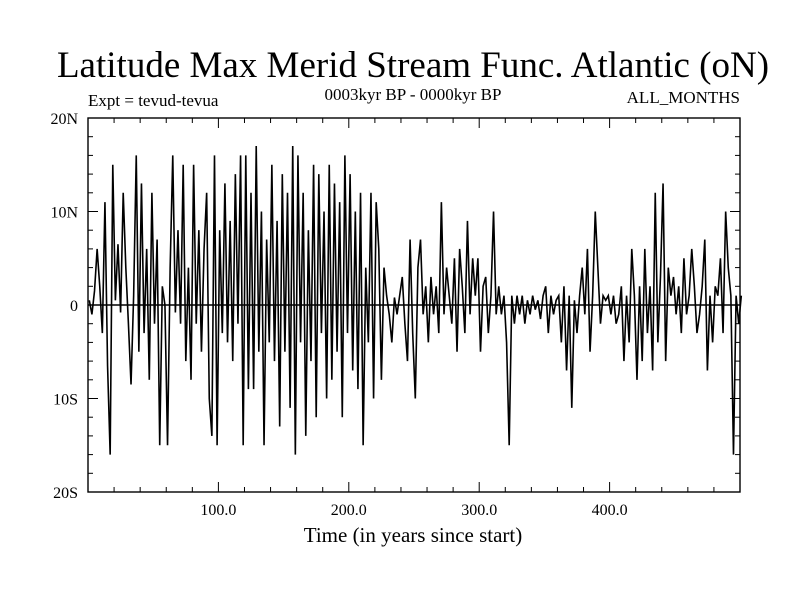 The image size is (800, 600). Describe the element at coordinates (413, 535) in the screenshot. I see `x-axis-label: Time (in years since start)` at that location.